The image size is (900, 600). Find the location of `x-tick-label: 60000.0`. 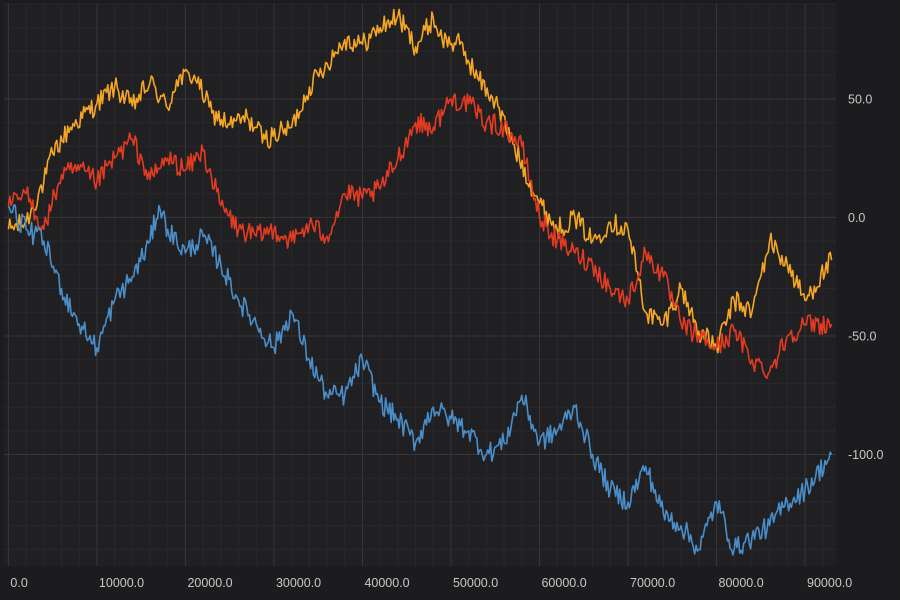

x-tick-label: 60000.0 is located at coordinates (563, 583).